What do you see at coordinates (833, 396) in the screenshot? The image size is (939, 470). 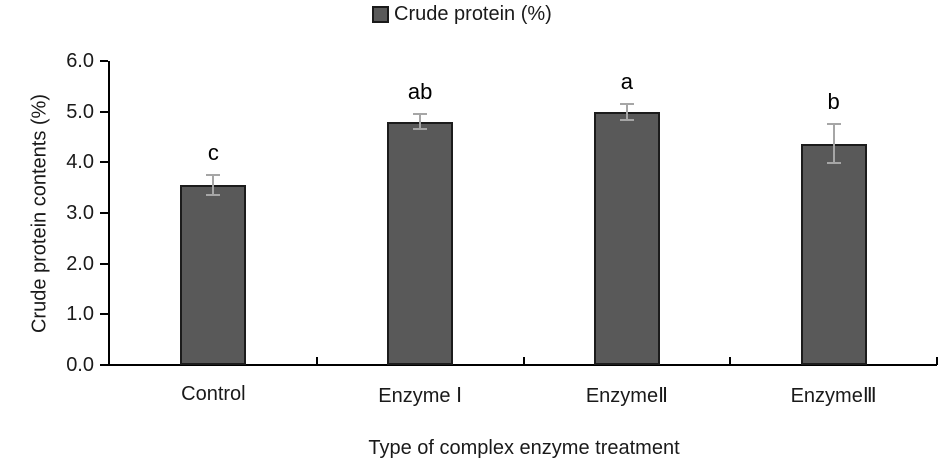 I see `x-category-label: EnzymeⅢ` at bounding box center [833, 396].